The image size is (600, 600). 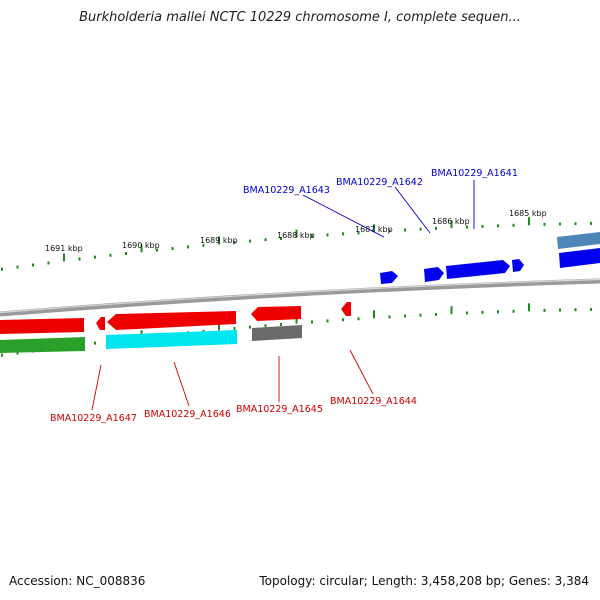 I want to click on reverse-strand-features, so click(x=175, y=327).